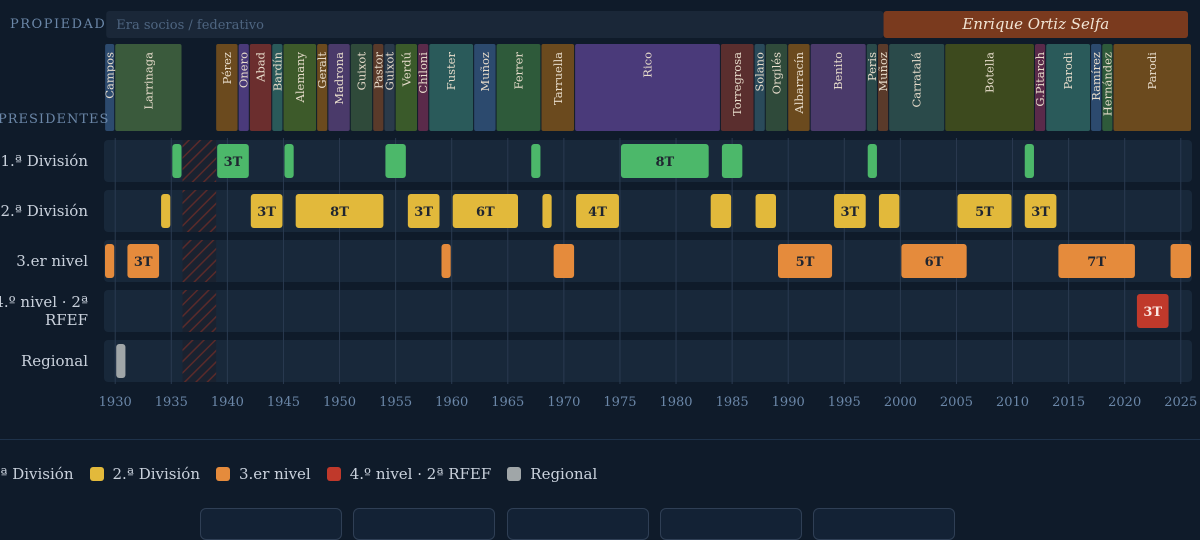 The height and width of the screenshot is (540, 1200). I want to click on president-14: Fuster, so click(451, 87).